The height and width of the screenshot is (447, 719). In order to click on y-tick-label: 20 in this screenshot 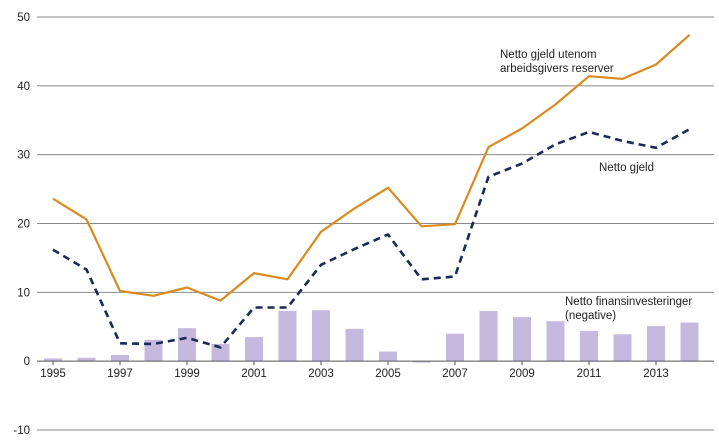, I will do `click(23, 225)`.